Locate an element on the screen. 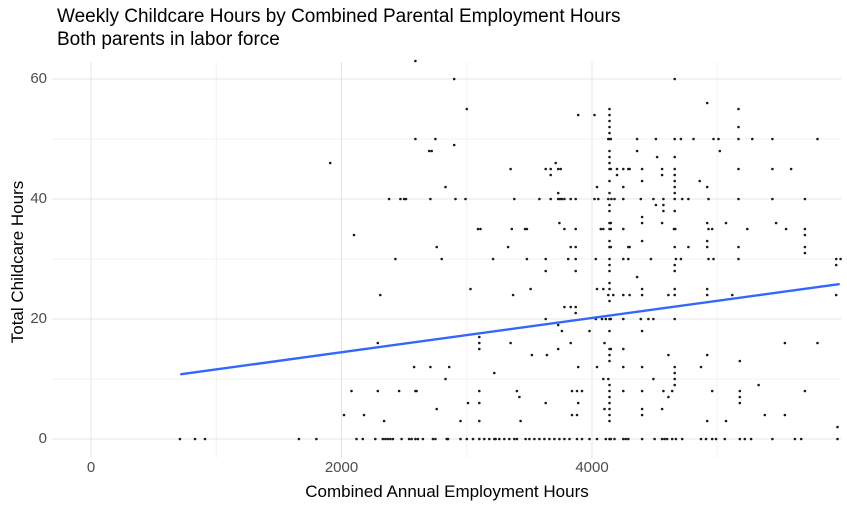 This screenshot has width=847, height=512. chart-subtitle: Both parents in labor force is located at coordinates (168, 39).